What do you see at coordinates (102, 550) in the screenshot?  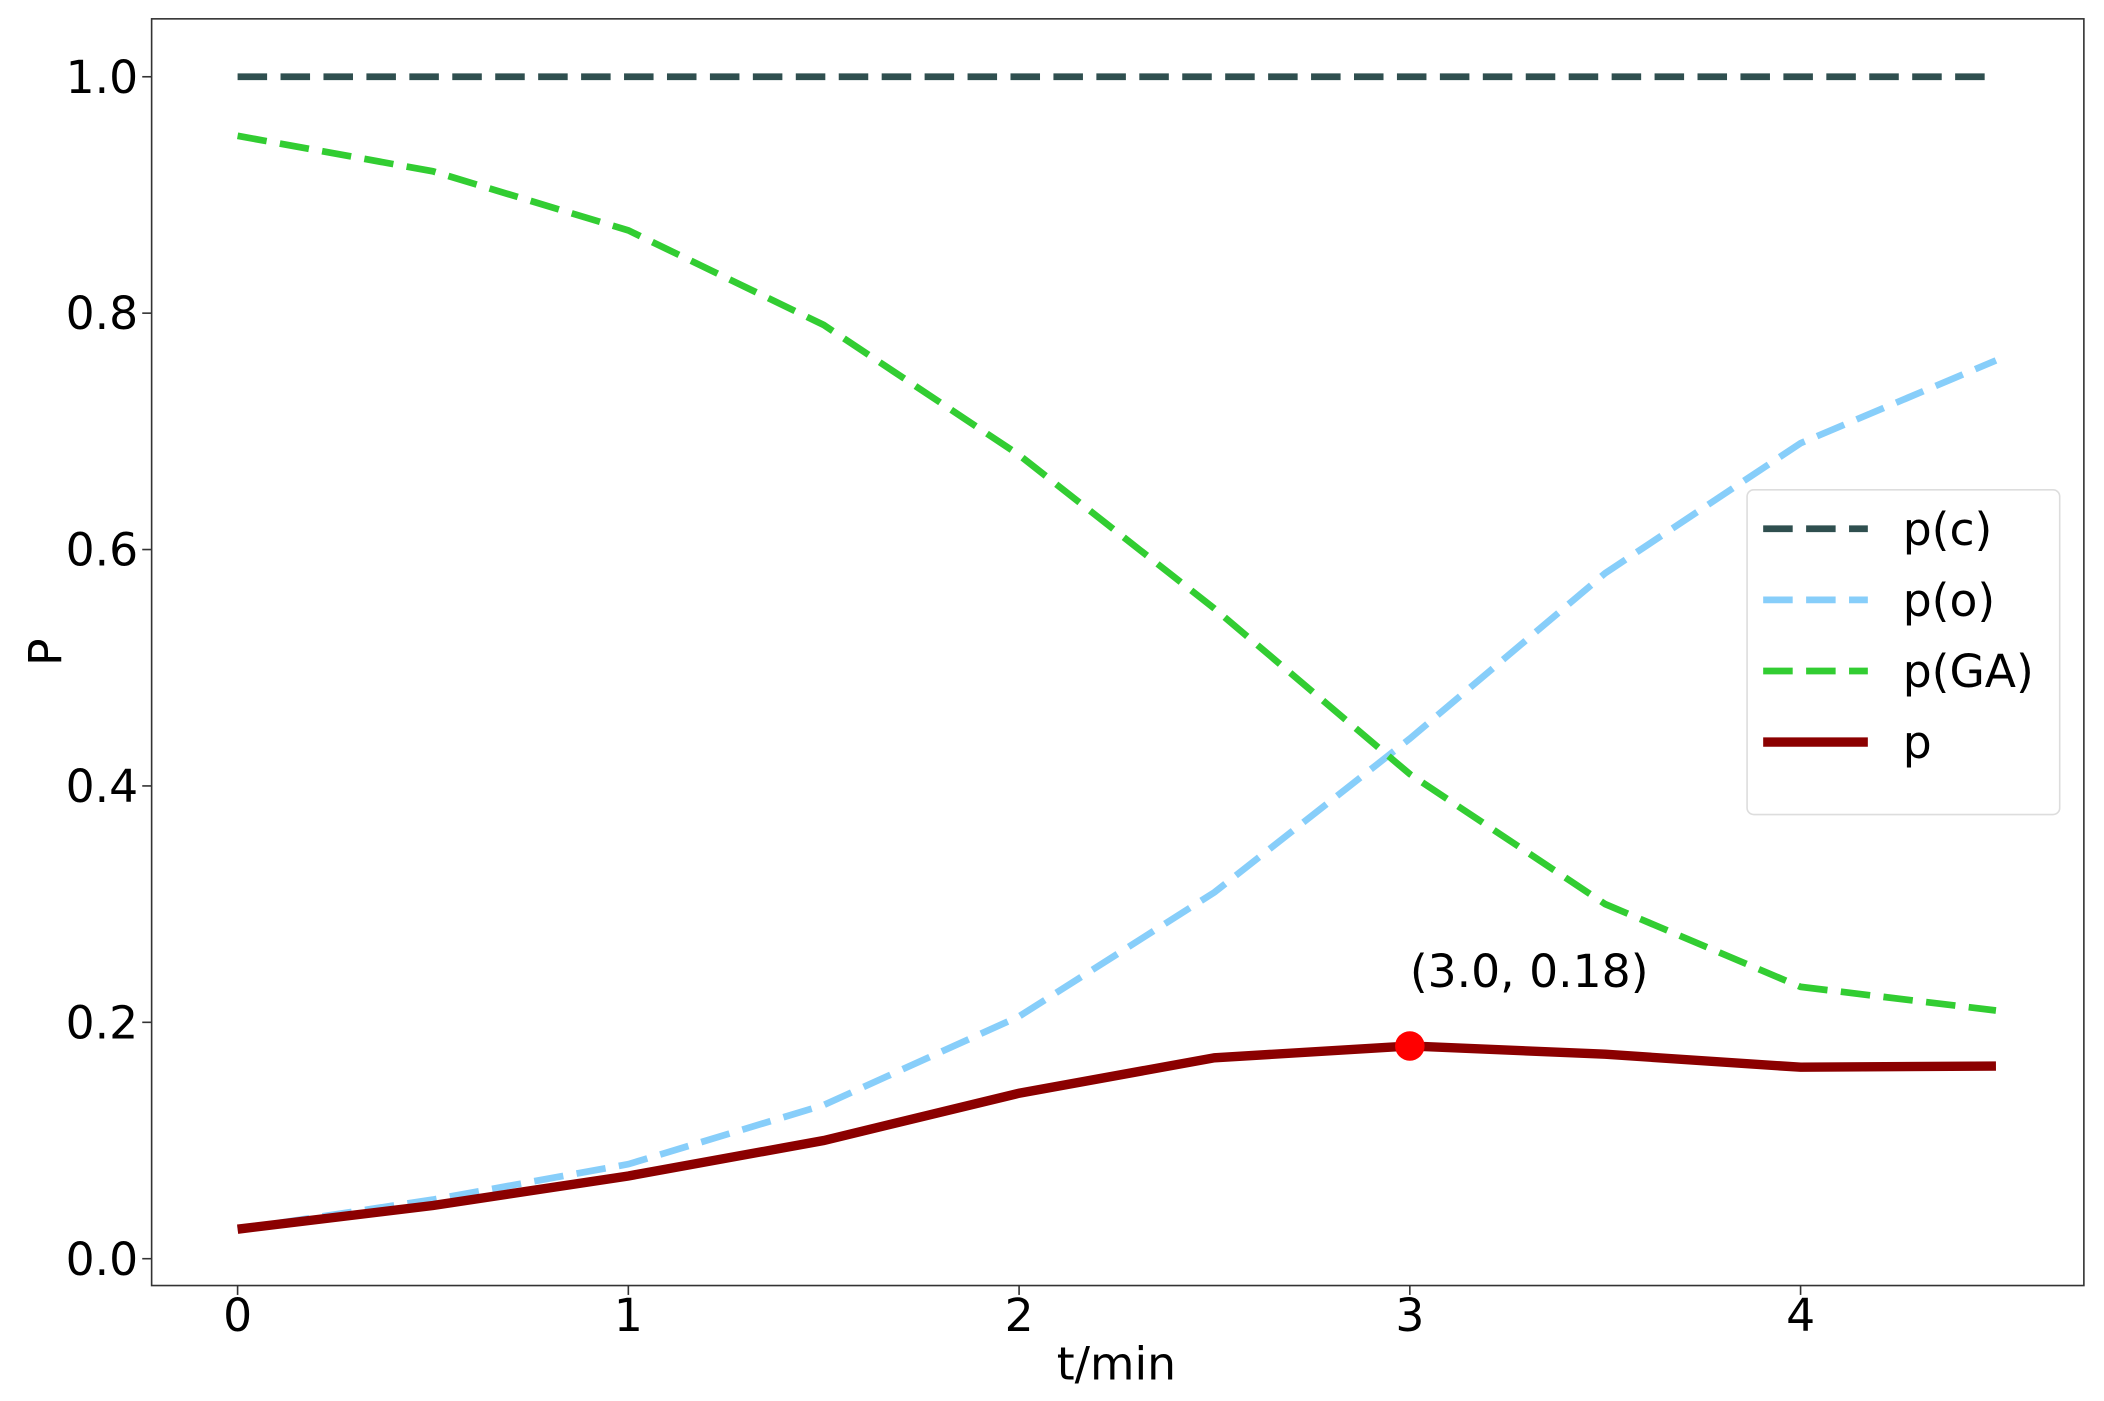 I see `y-tick-label: 0.6` at bounding box center [102, 550].